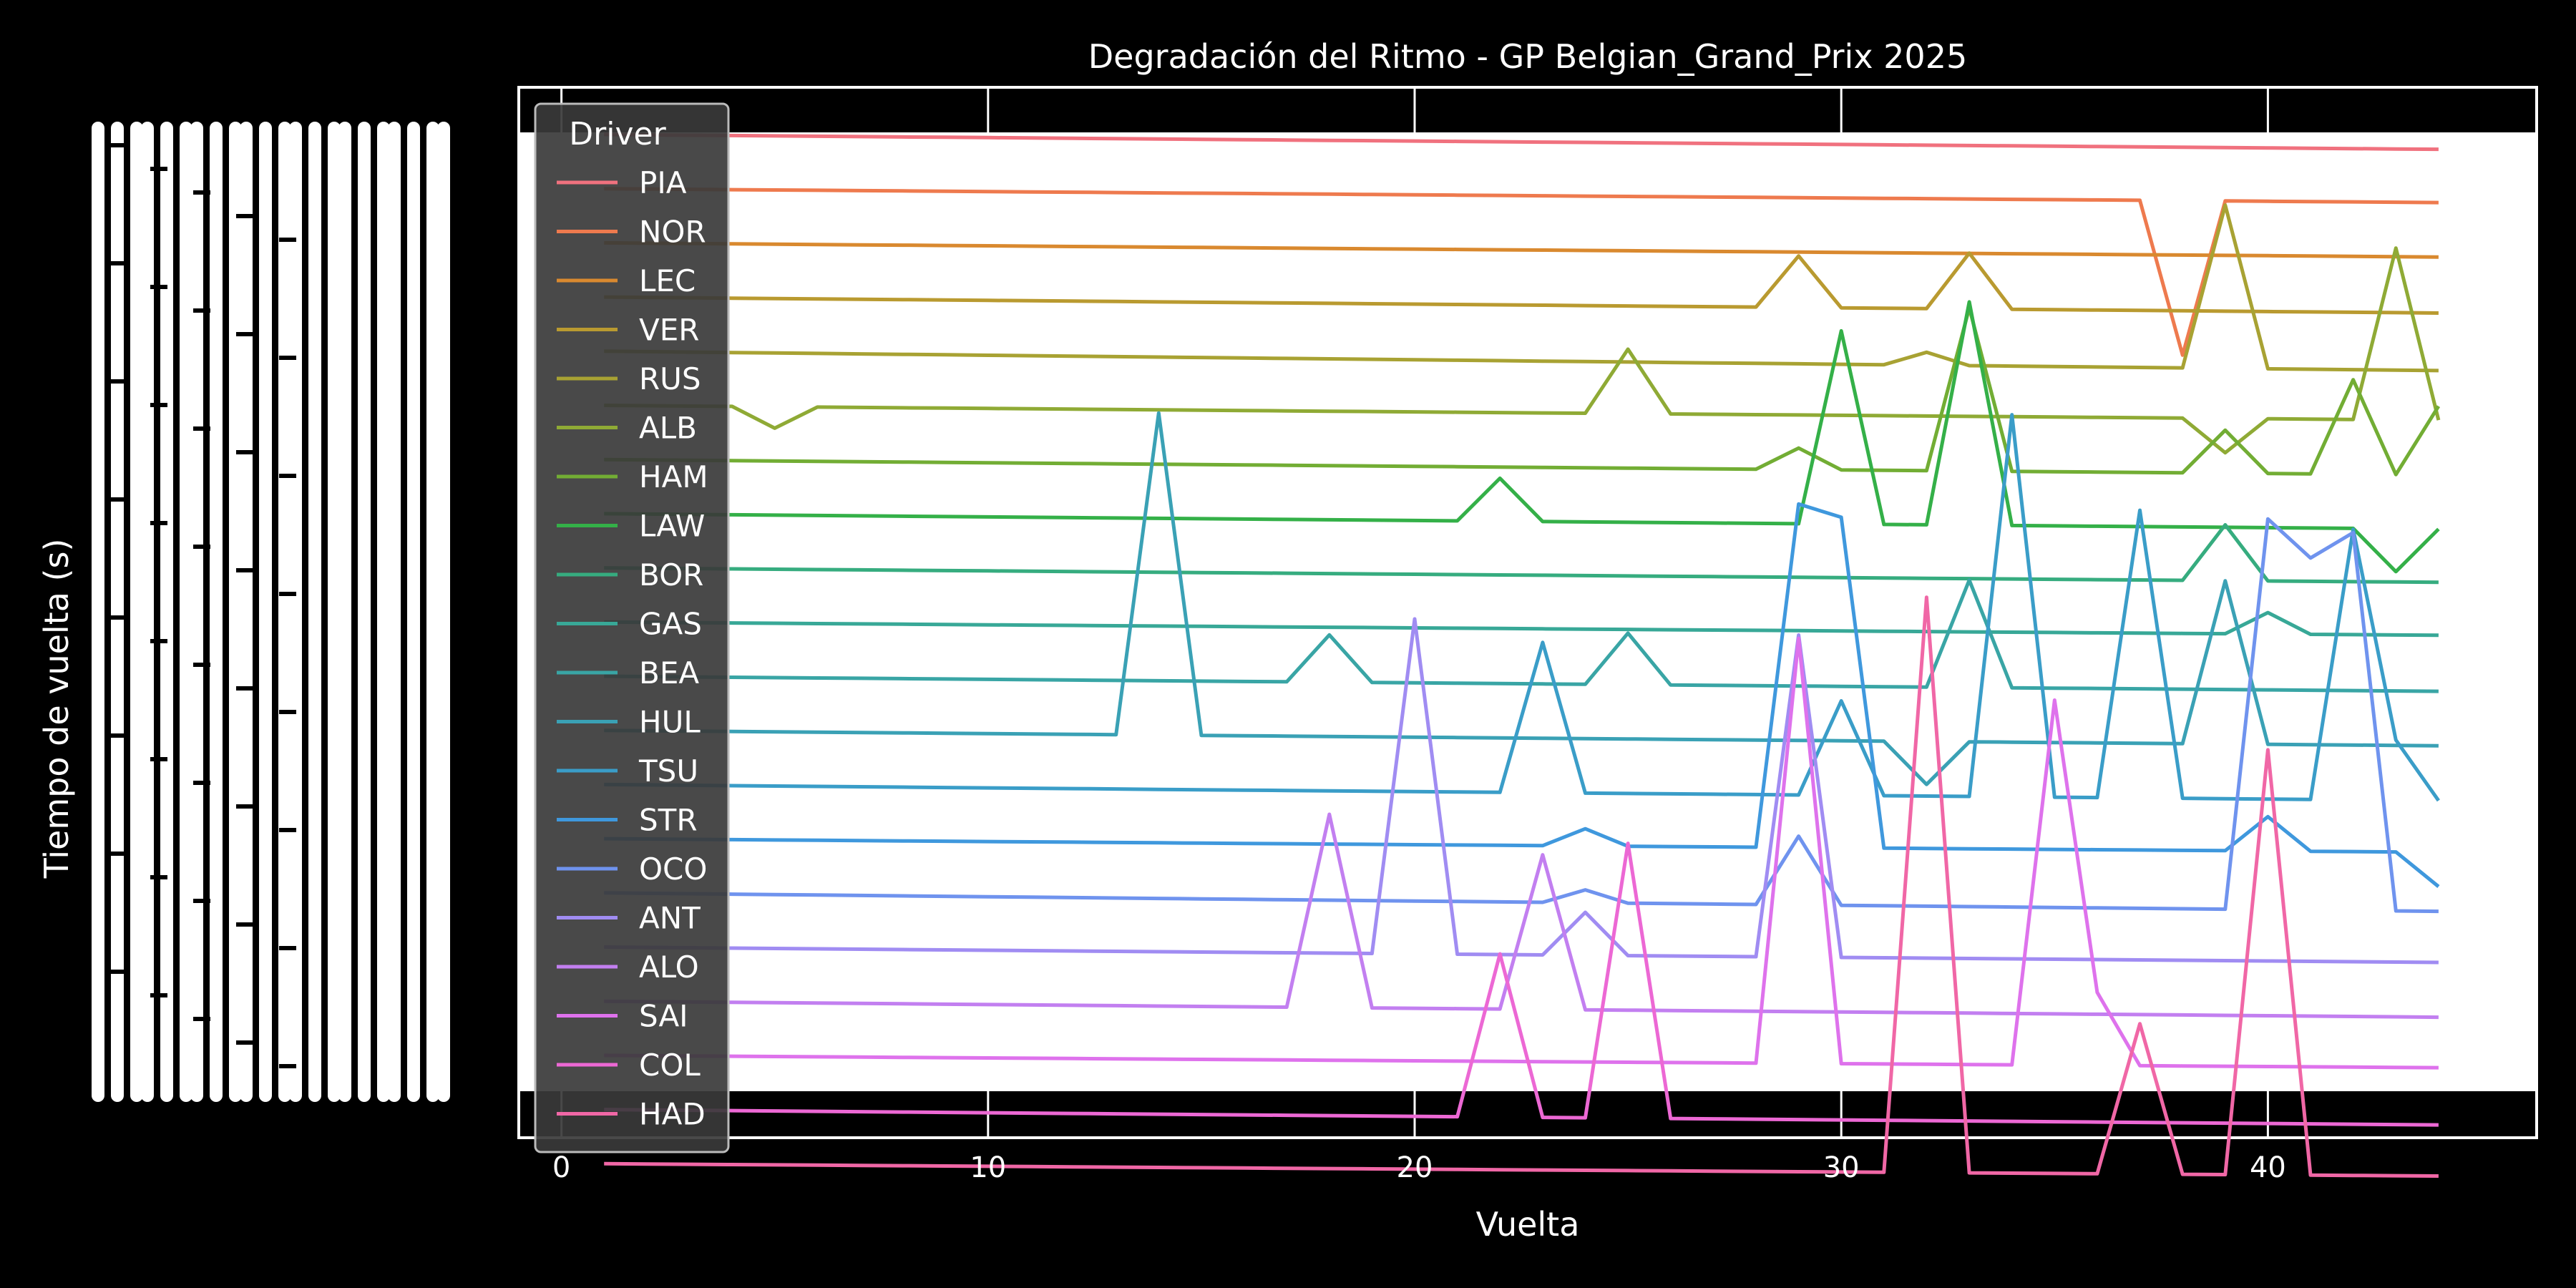 The height and width of the screenshot is (1288, 2576). Describe the element at coordinates (668, 428) in the screenshot. I see `legend-entry: ALB` at that location.